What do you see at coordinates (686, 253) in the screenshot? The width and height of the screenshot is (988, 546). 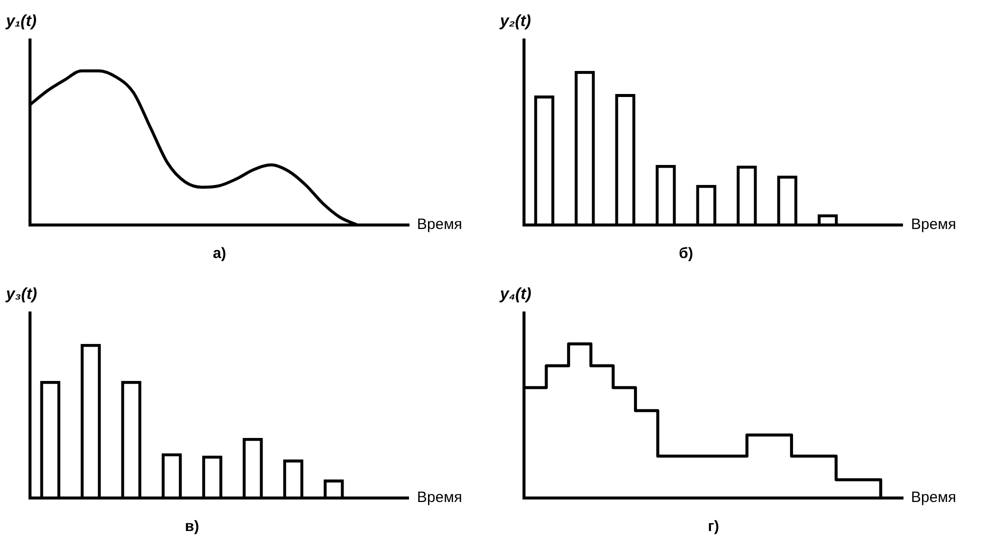 I see `text: б)` at bounding box center [686, 253].